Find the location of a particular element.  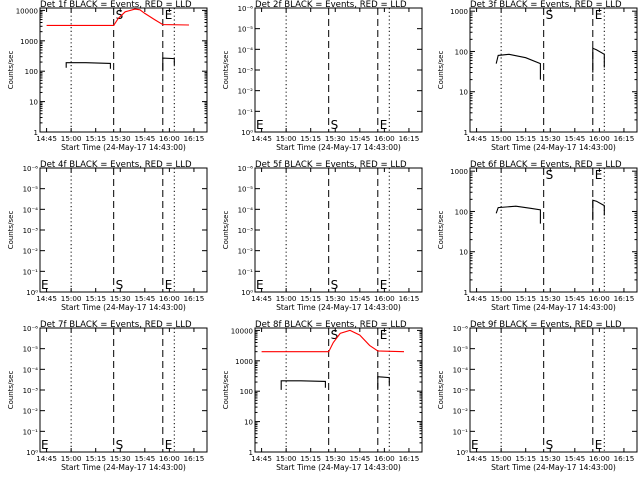

panel-title: Det 3f BLACK = Events, RED = LLD is located at coordinates (546, 5).